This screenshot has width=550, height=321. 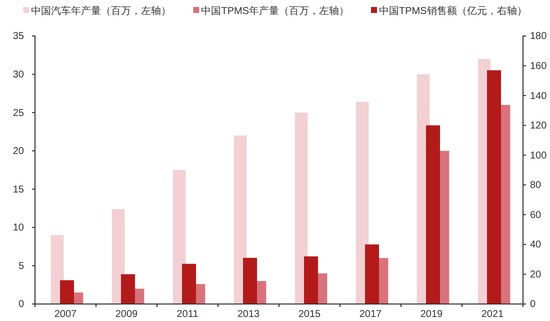 I want to click on y2-tick-label: 180, so click(x=539, y=36).